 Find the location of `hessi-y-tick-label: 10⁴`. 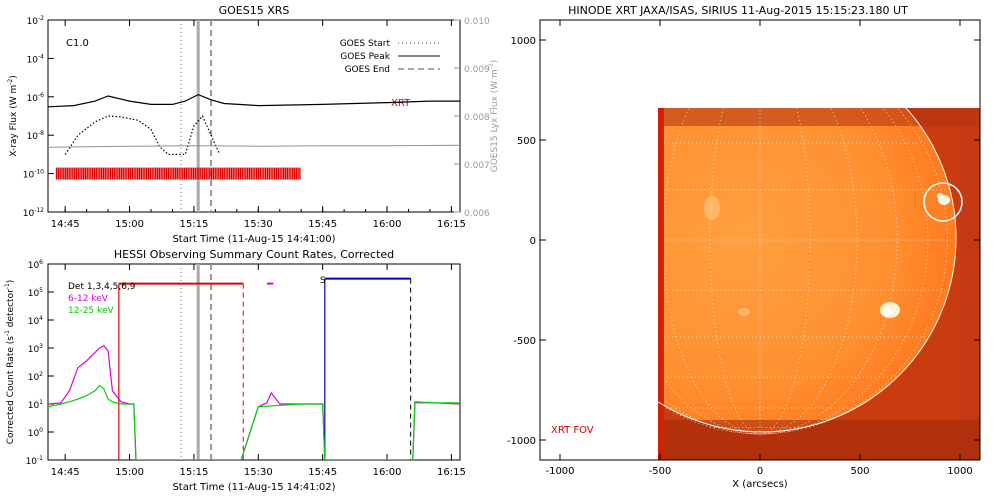

hessi-y-tick-label: 10⁴ is located at coordinates (35, 321).